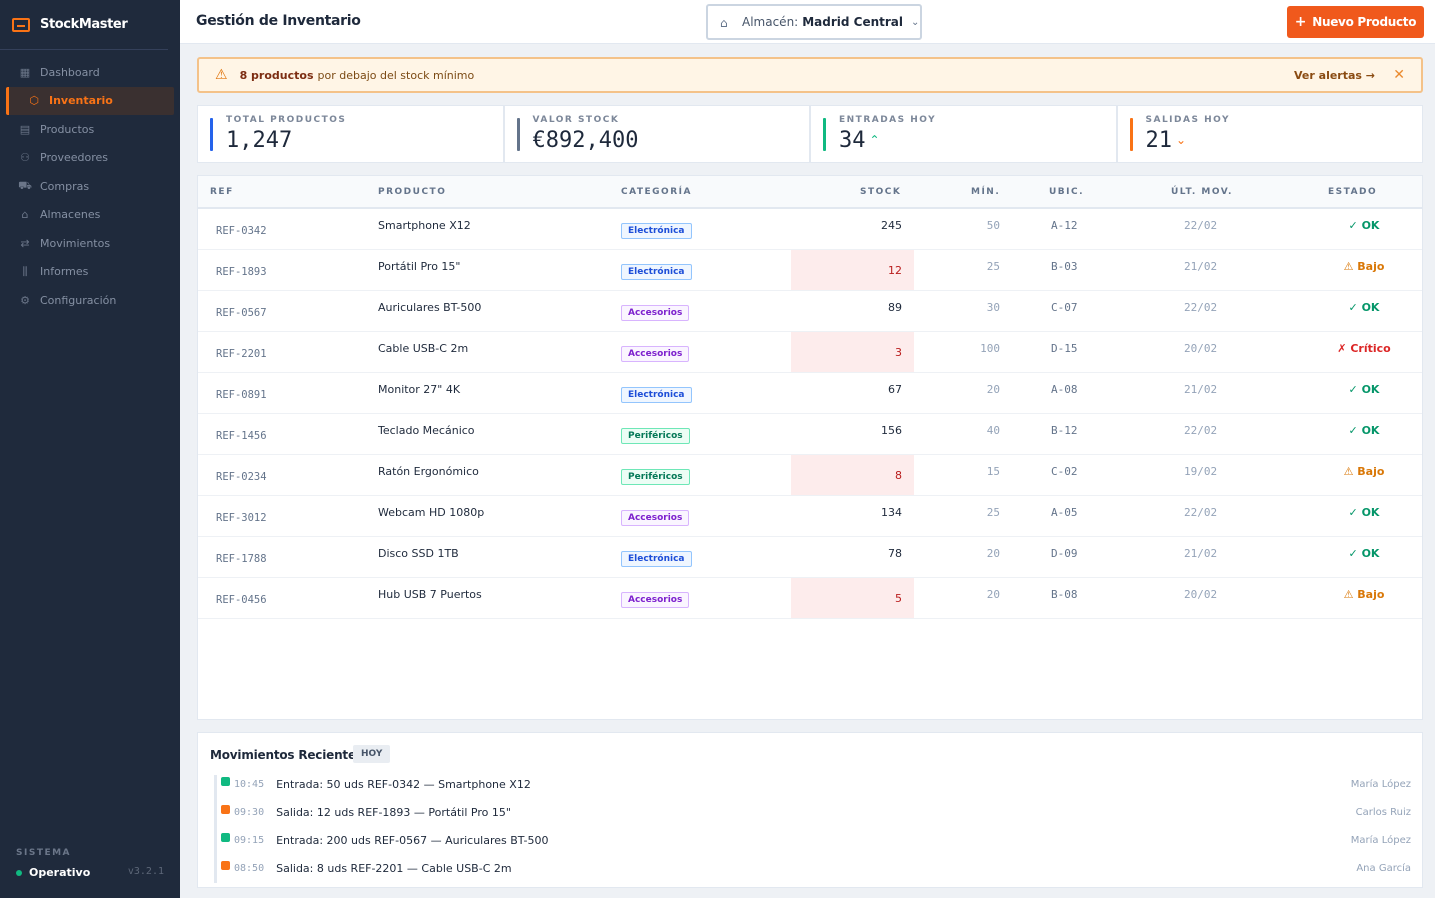  I want to click on col-ref: REF, so click(222, 192).